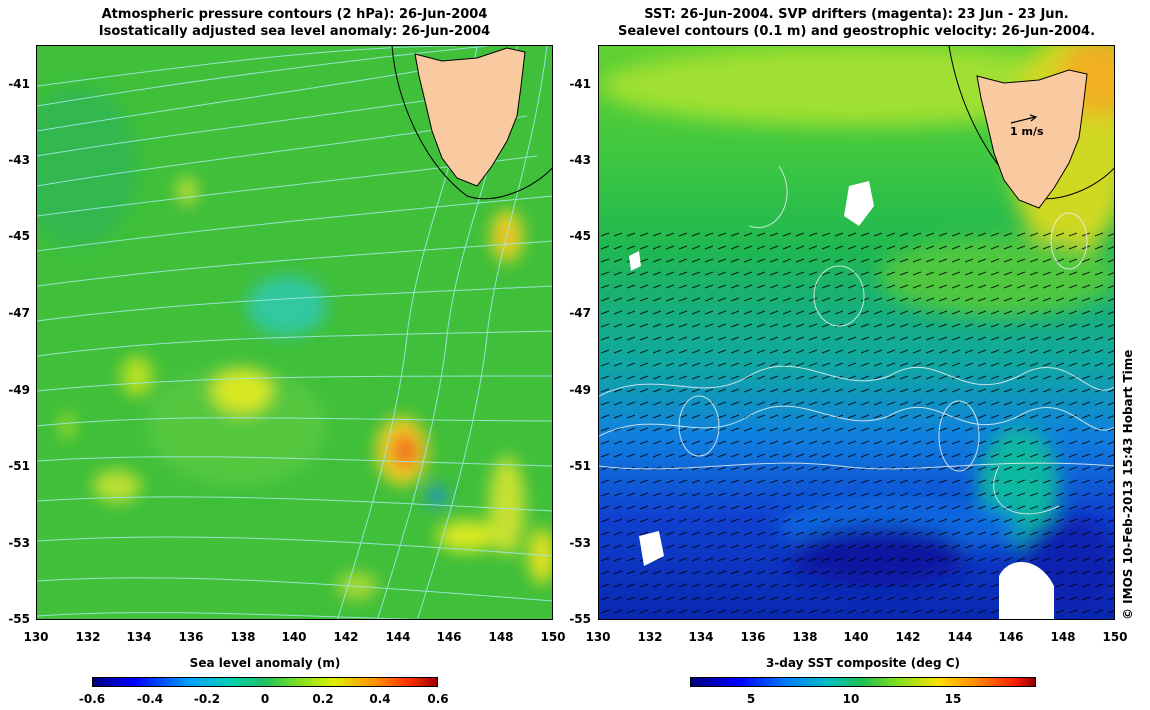 The height and width of the screenshot is (710, 1150). Describe the element at coordinates (753, 637) in the screenshot. I see `x-tick-right: 136` at that location.